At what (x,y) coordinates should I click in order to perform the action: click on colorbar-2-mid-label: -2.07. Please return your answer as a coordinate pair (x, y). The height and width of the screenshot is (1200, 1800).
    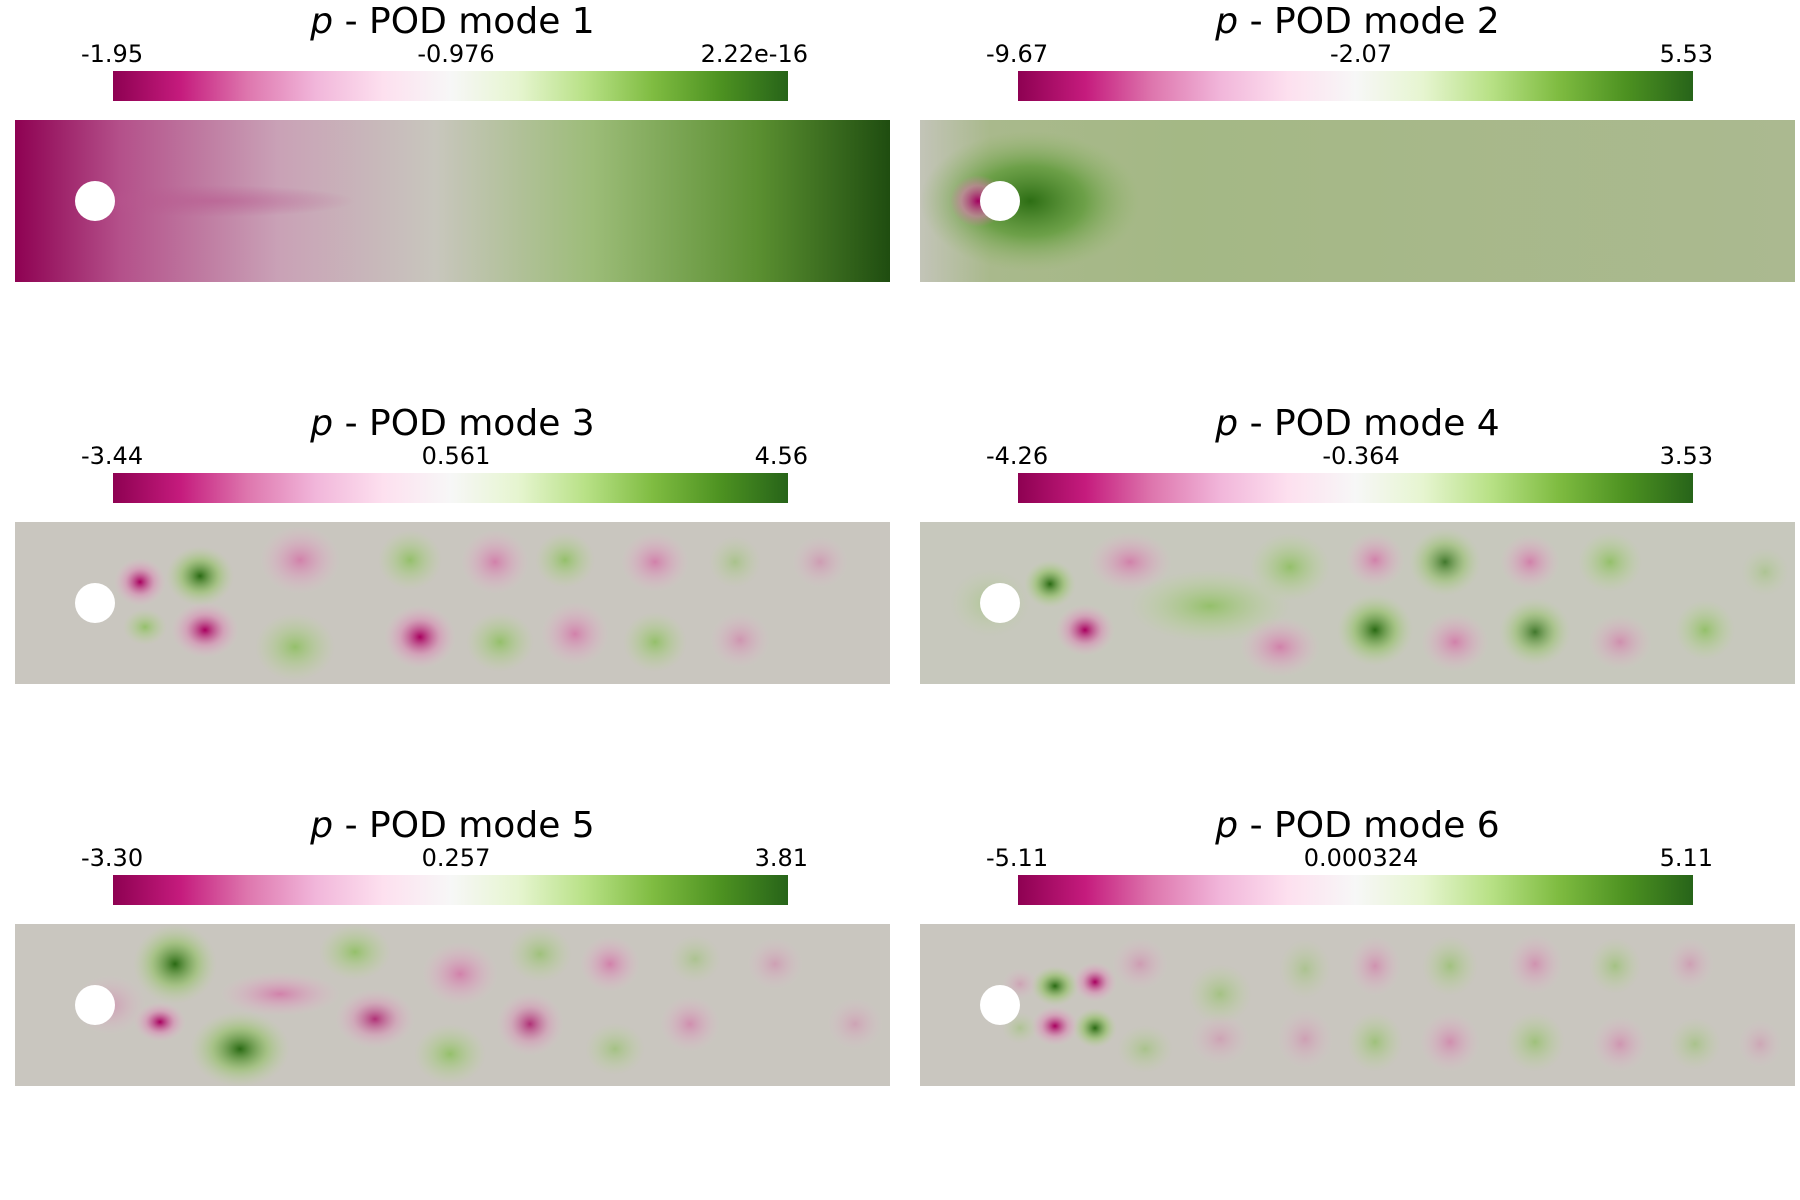
    Looking at the image, I should click on (1361, 54).